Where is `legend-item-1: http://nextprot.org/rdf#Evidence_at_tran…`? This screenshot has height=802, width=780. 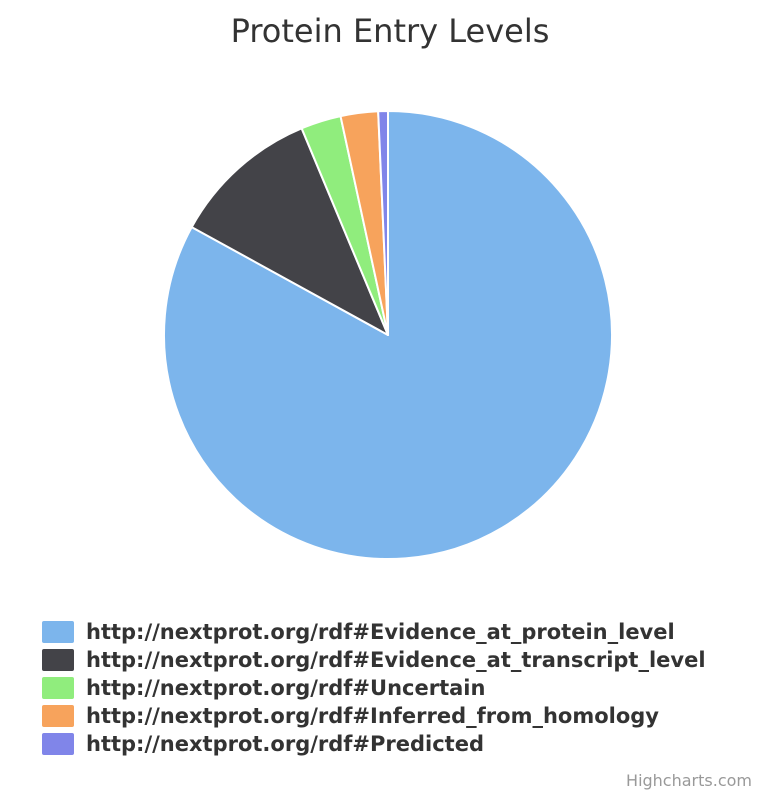 legend-item-1: http://nextprot.org/rdf#Evidence_at_tran… is located at coordinates (374, 660).